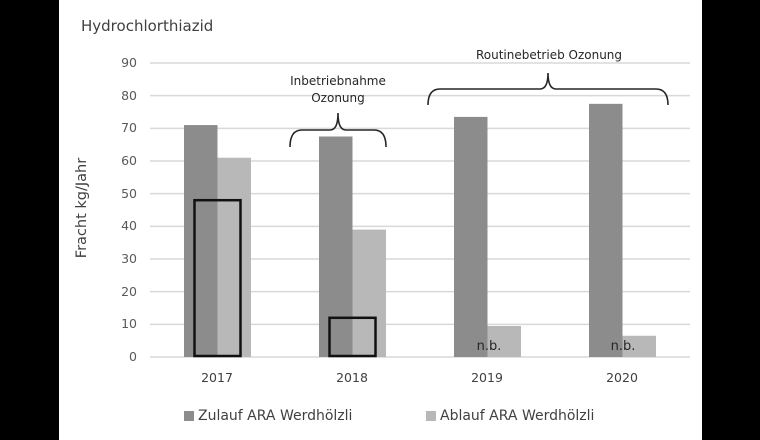  What do you see at coordinates (352, 377) in the screenshot?
I see `x-tick-2018: 2018` at bounding box center [352, 377].